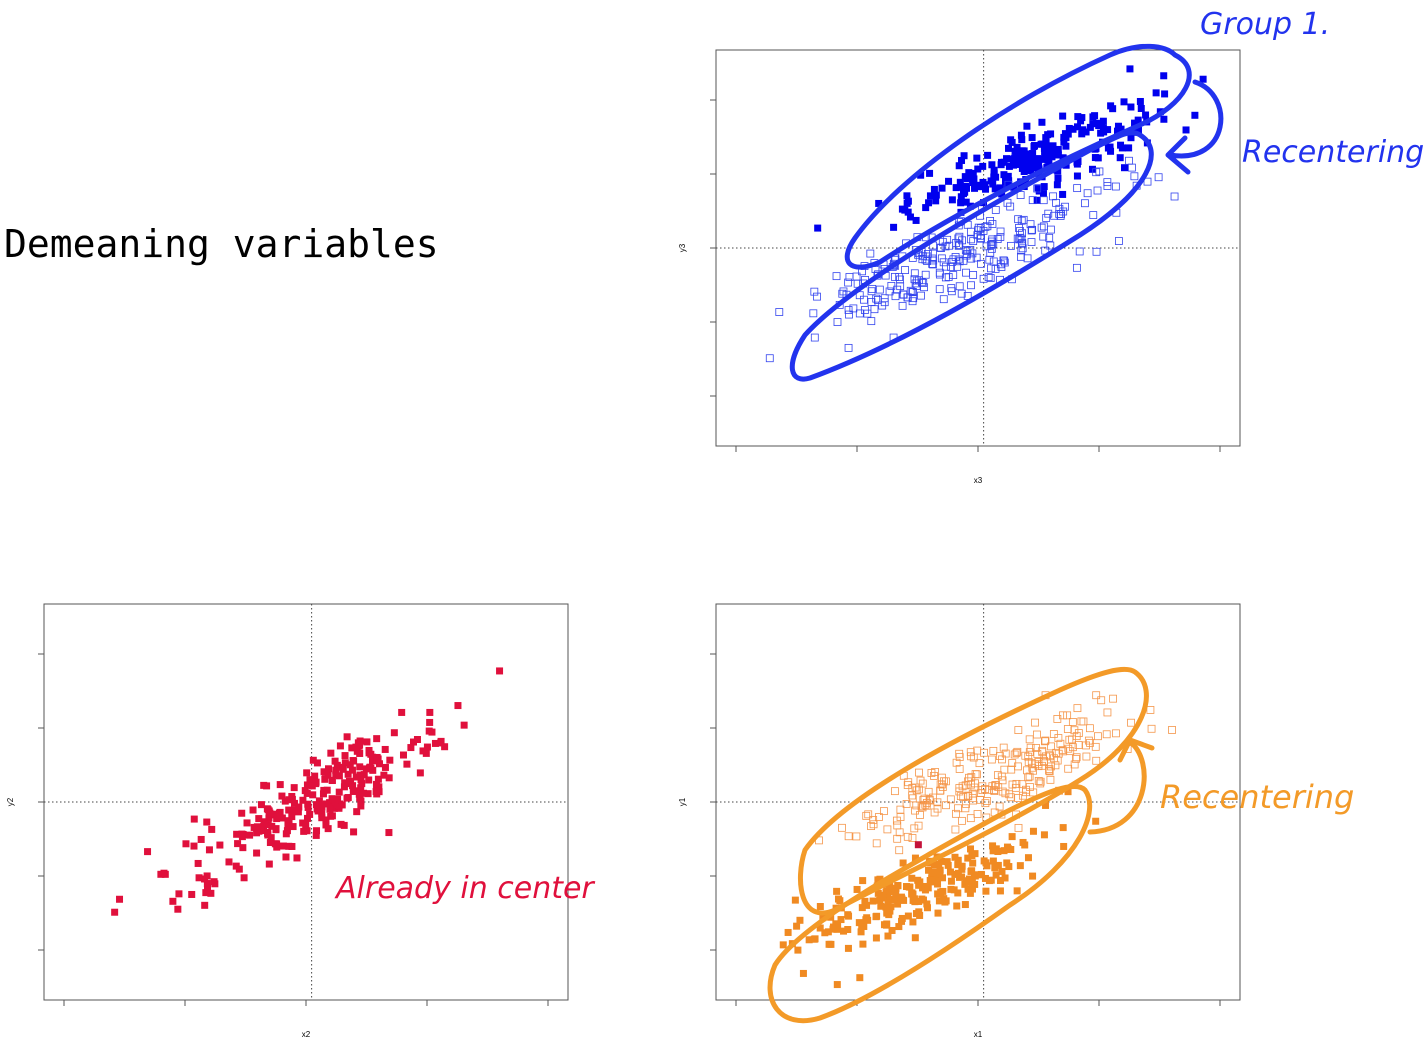 The width and height of the screenshot is (1424, 1044). What do you see at coordinates (1257, 797) in the screenshot?
I see `recentering-bottom-label: Recentering` at bounding box center [1257, 797].